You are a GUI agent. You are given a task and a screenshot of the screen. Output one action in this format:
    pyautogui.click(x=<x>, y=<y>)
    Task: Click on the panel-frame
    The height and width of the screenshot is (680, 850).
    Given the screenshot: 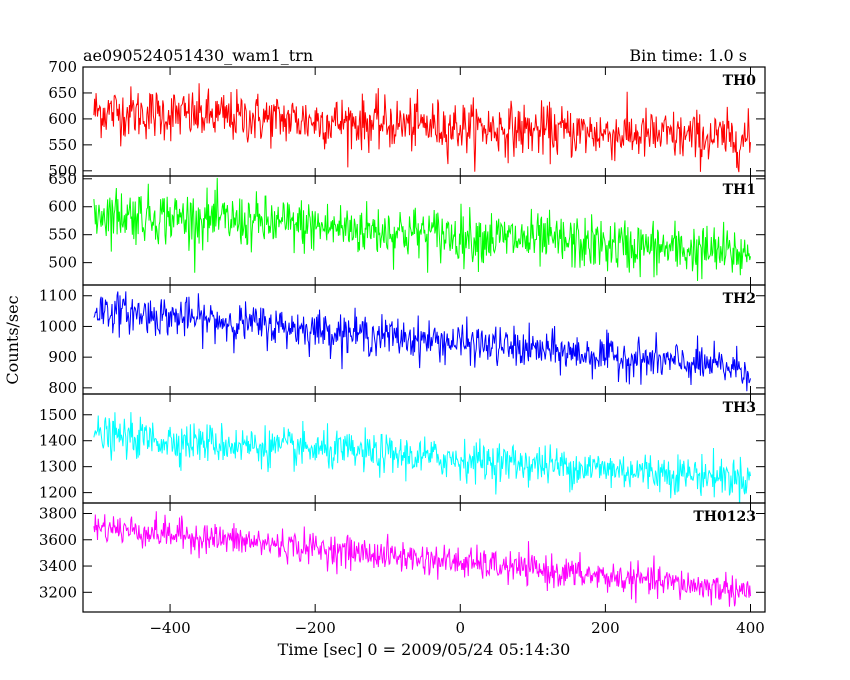 What is the action you would take?
    pyautogui.click(x=424, y=557)
    